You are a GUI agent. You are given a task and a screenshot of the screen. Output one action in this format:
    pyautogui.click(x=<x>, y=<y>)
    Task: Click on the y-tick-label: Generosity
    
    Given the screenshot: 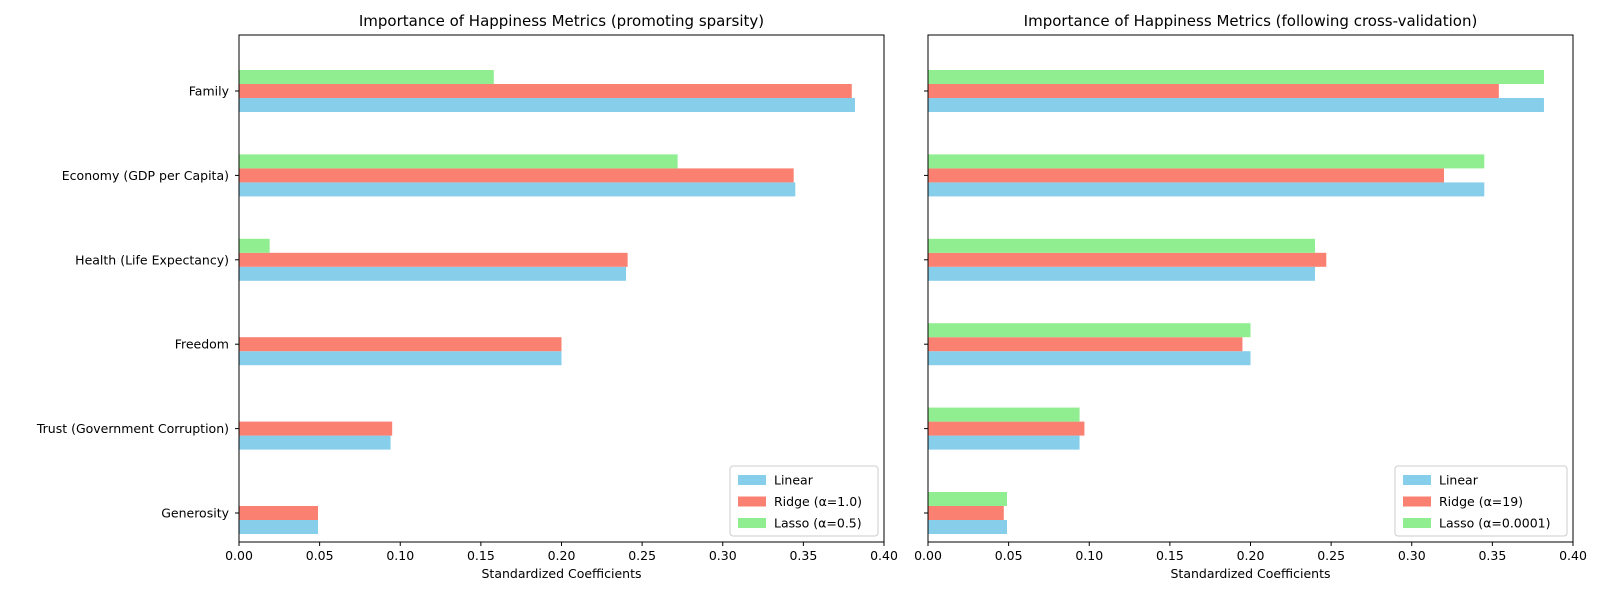 What is the action you would take?
    pyautogui.click(x=195, y=513)
    